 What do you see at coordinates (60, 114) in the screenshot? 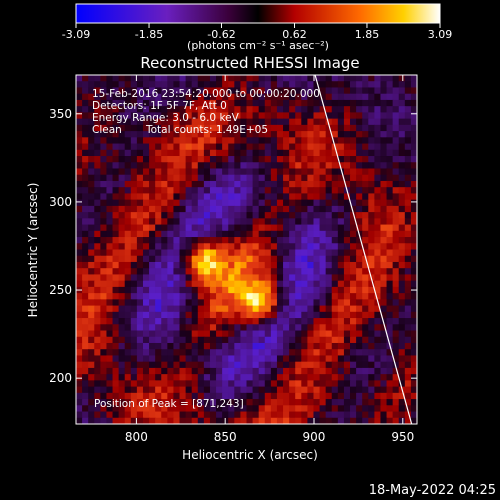
I see `y-tick-label: 350` at bounding box center [60, 114].